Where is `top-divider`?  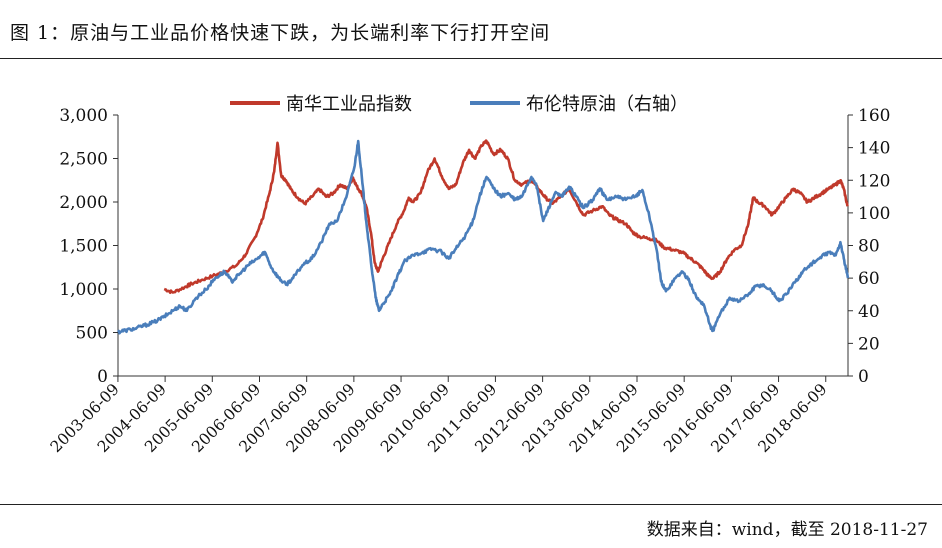
top-divider is located at coordinates (471, 58).